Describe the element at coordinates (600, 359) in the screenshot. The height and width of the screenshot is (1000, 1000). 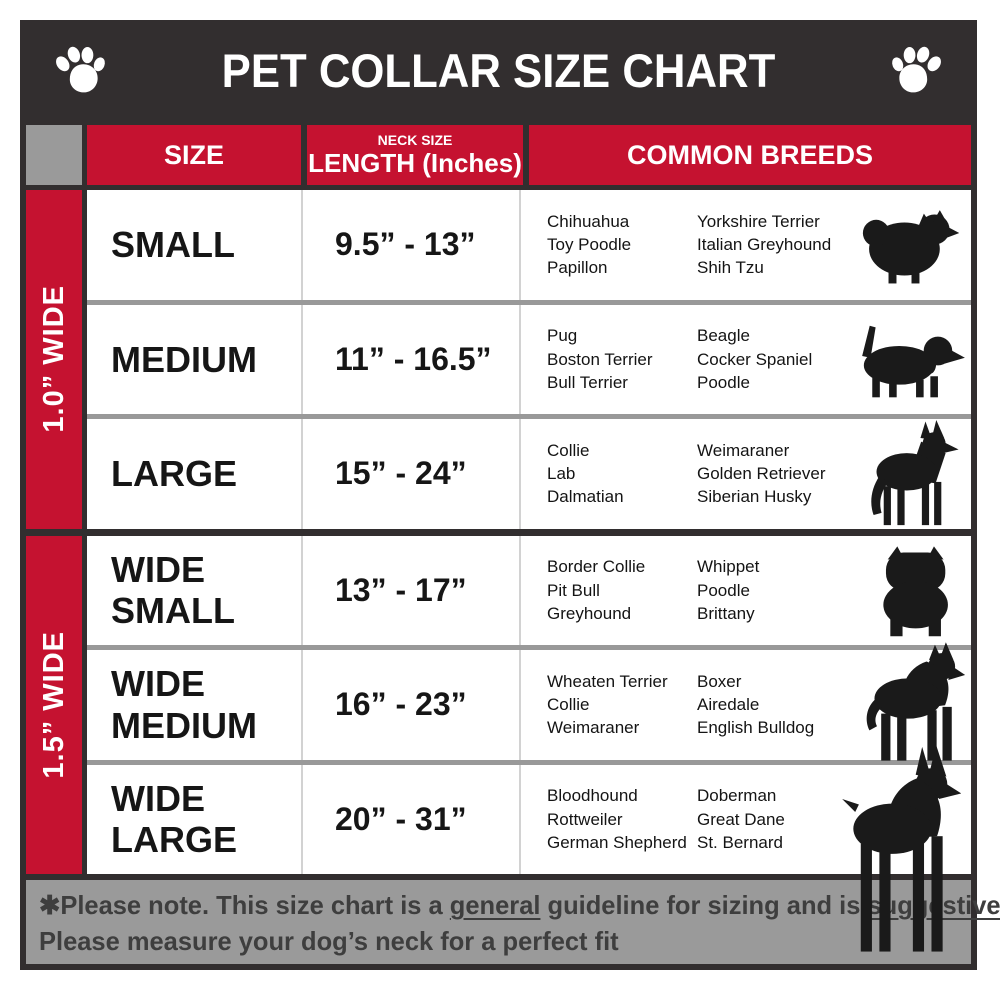
I see `breed-name: Boston Terrier` at that location.